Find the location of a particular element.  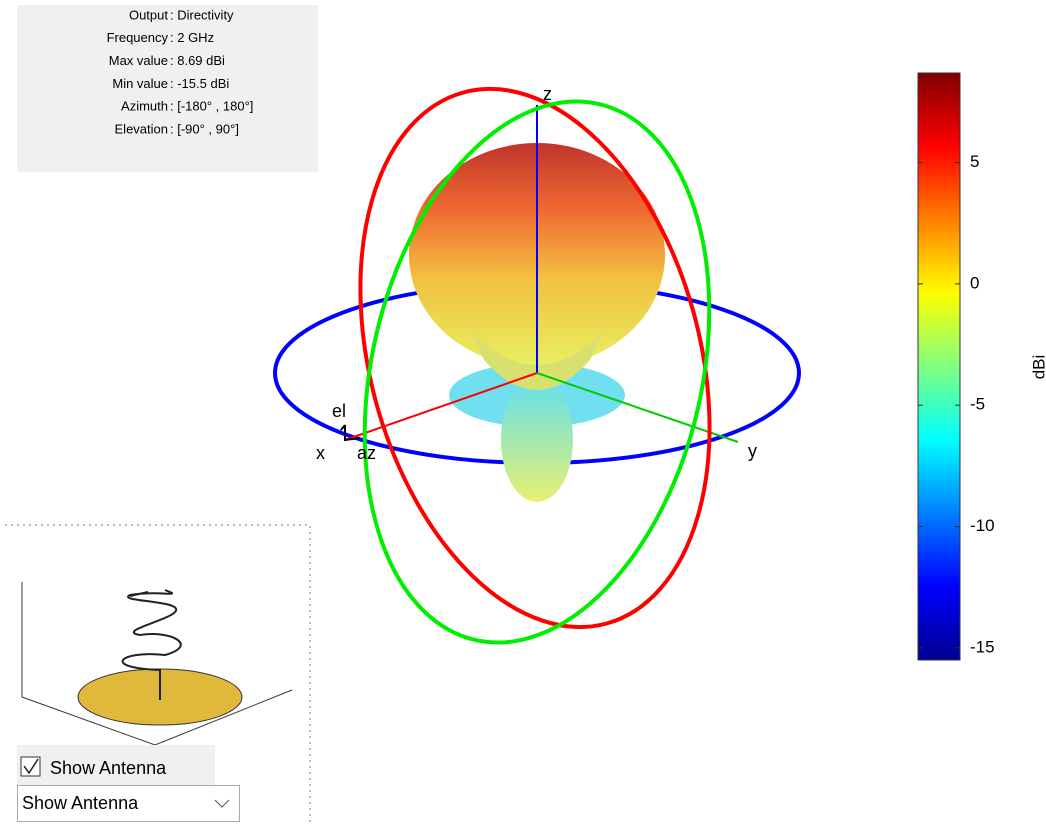

info-value: : [-180° , 180°] is located at coordinates (211, 106).